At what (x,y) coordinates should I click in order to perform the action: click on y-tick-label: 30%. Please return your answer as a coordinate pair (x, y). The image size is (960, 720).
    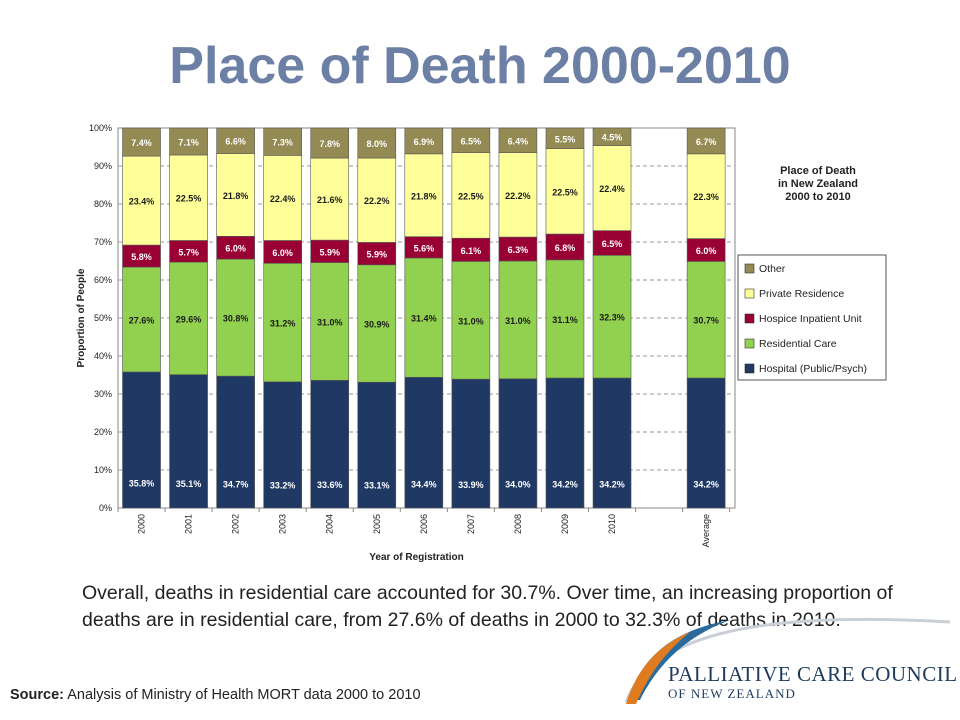
    Looking at the image, I should click on (103, 394).